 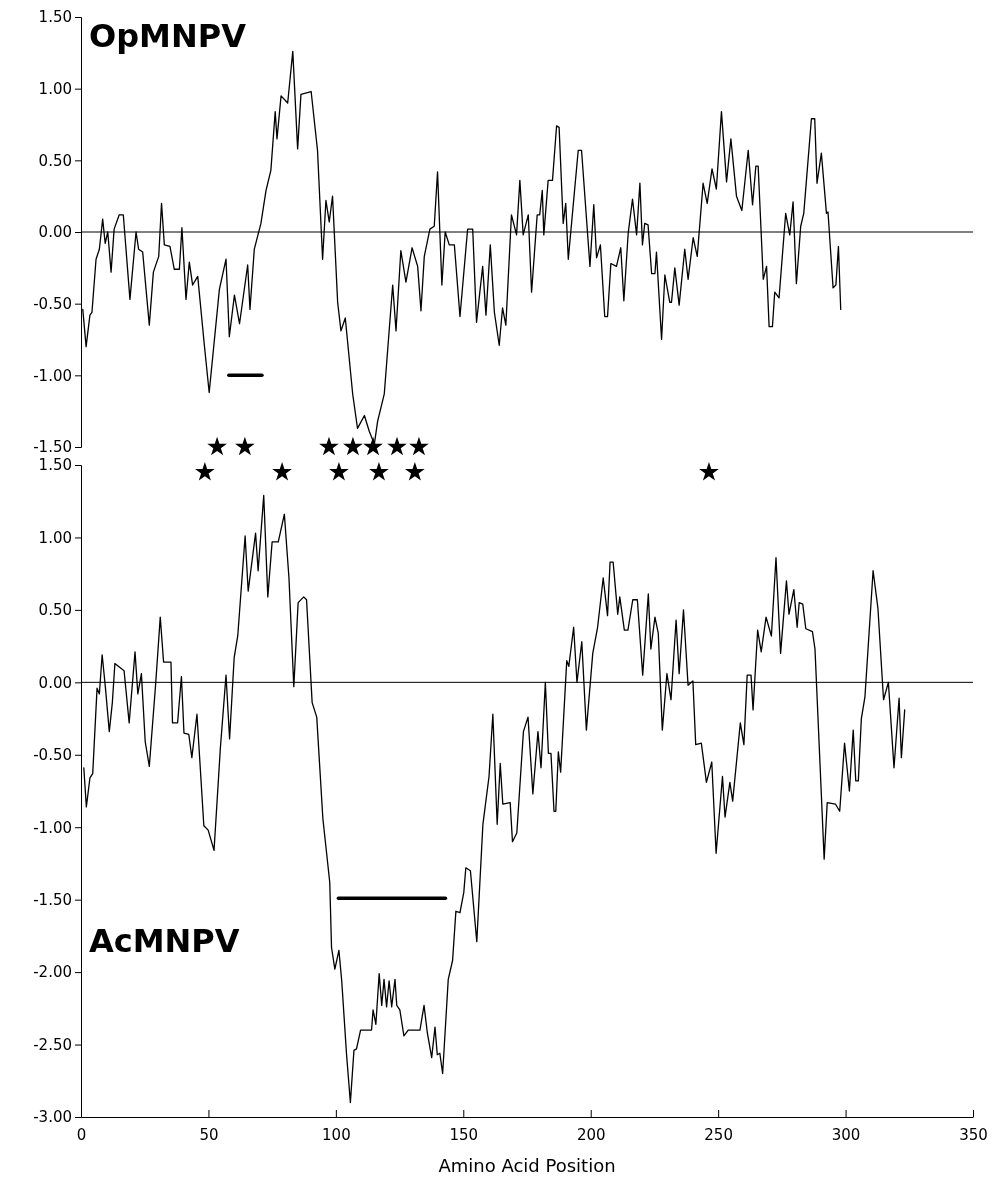 I want to click on y-tick-label: -2.50, so click(x=52, y=1044).